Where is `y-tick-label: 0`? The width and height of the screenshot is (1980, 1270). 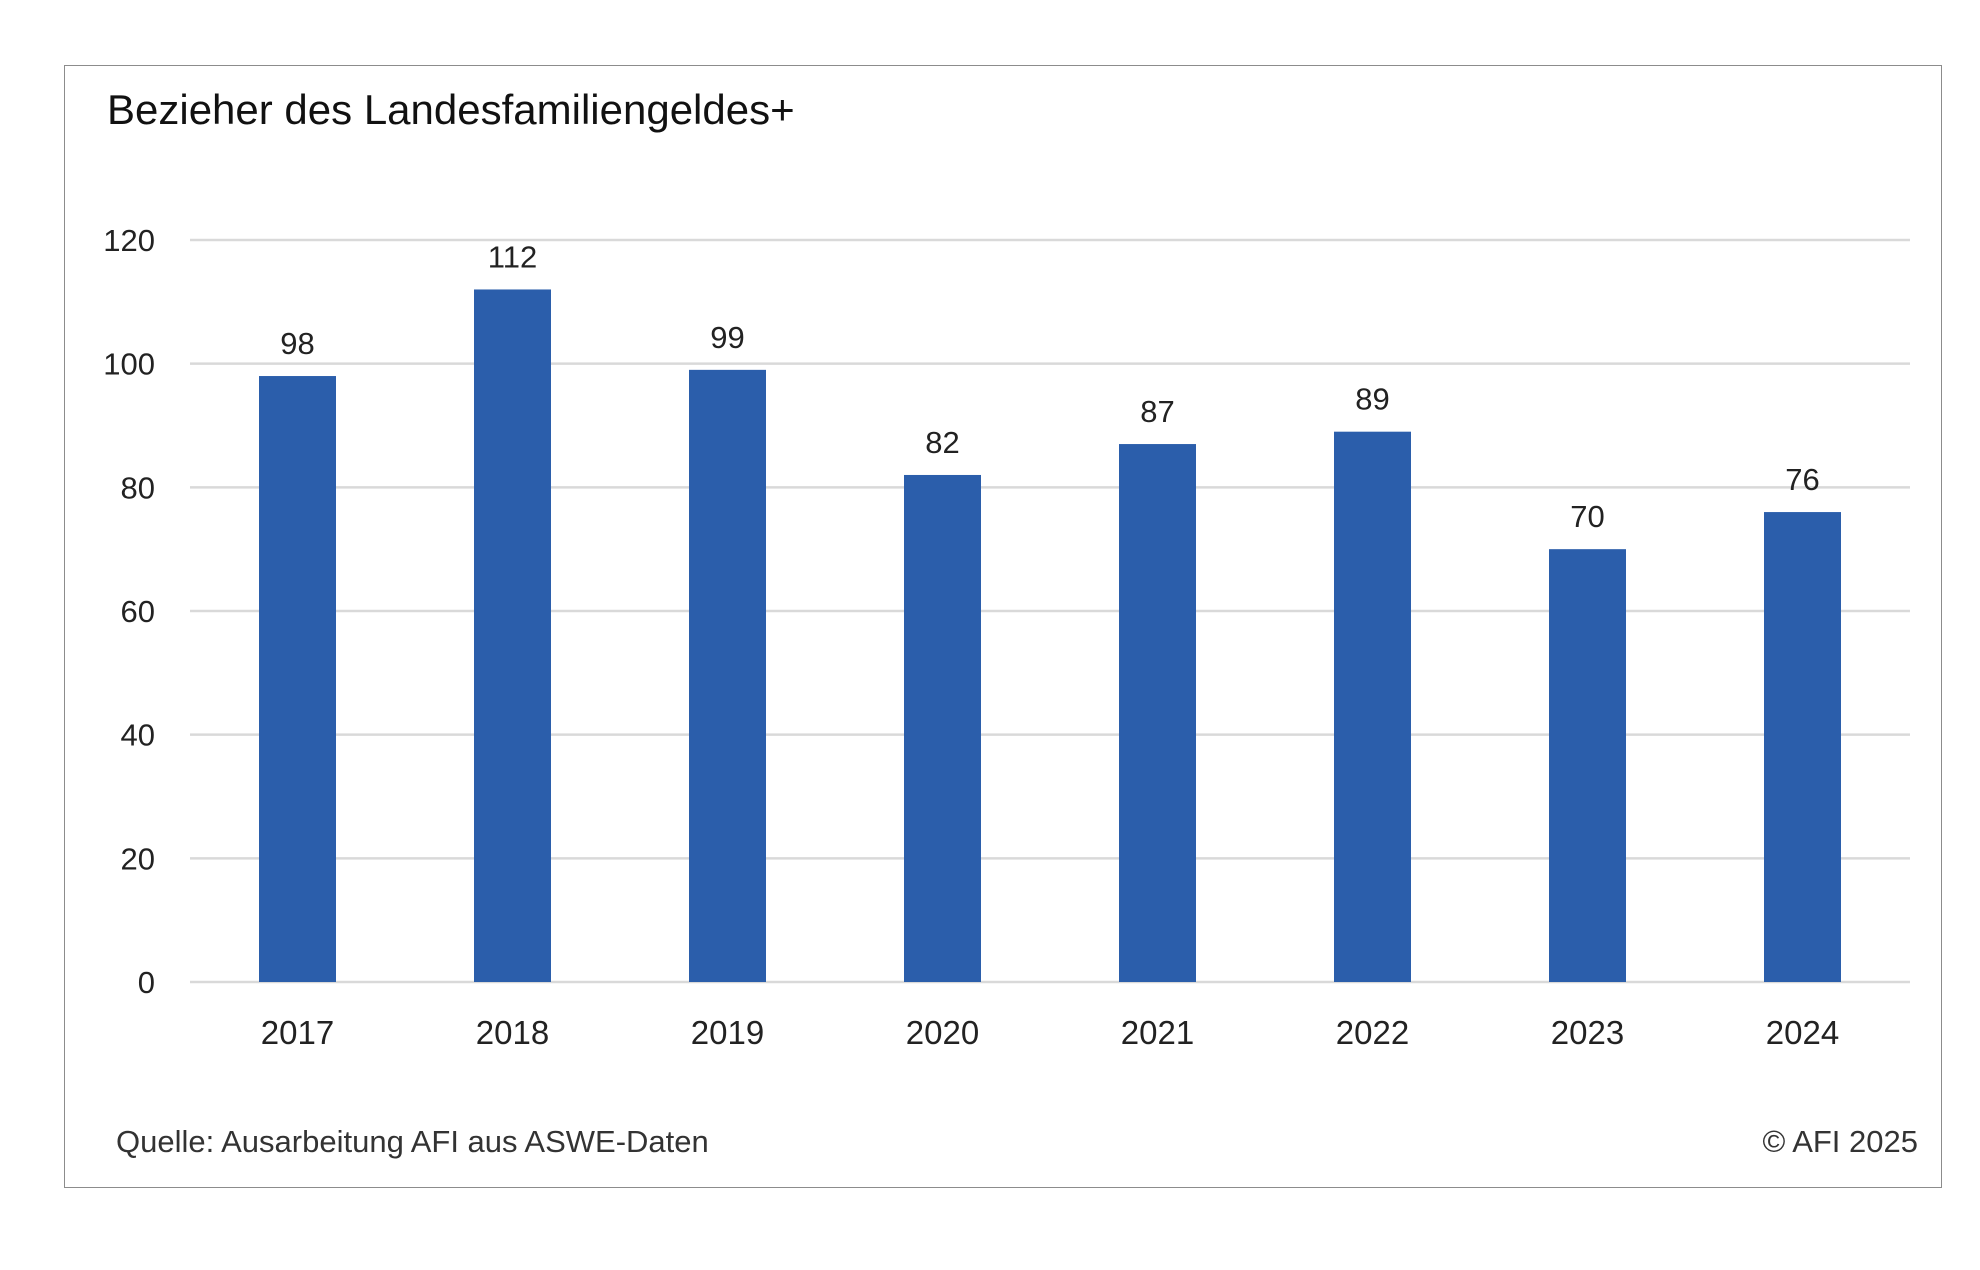
y-tick-label: 0 is located at coordinates (146, 982).